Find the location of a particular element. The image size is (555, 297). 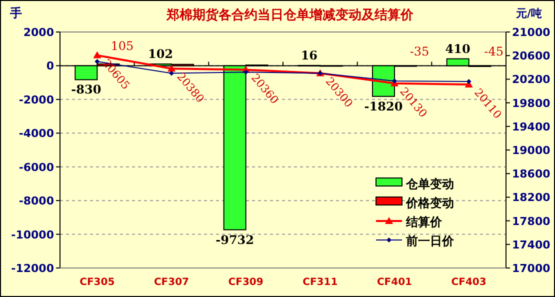

y-tick-label: -8000 is located at coordinates (36, 201).